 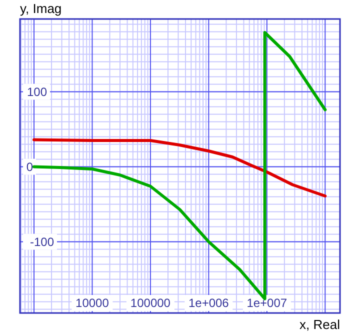 I want to click on y-axis-title: y, Imag, so click(x=41, y=8).